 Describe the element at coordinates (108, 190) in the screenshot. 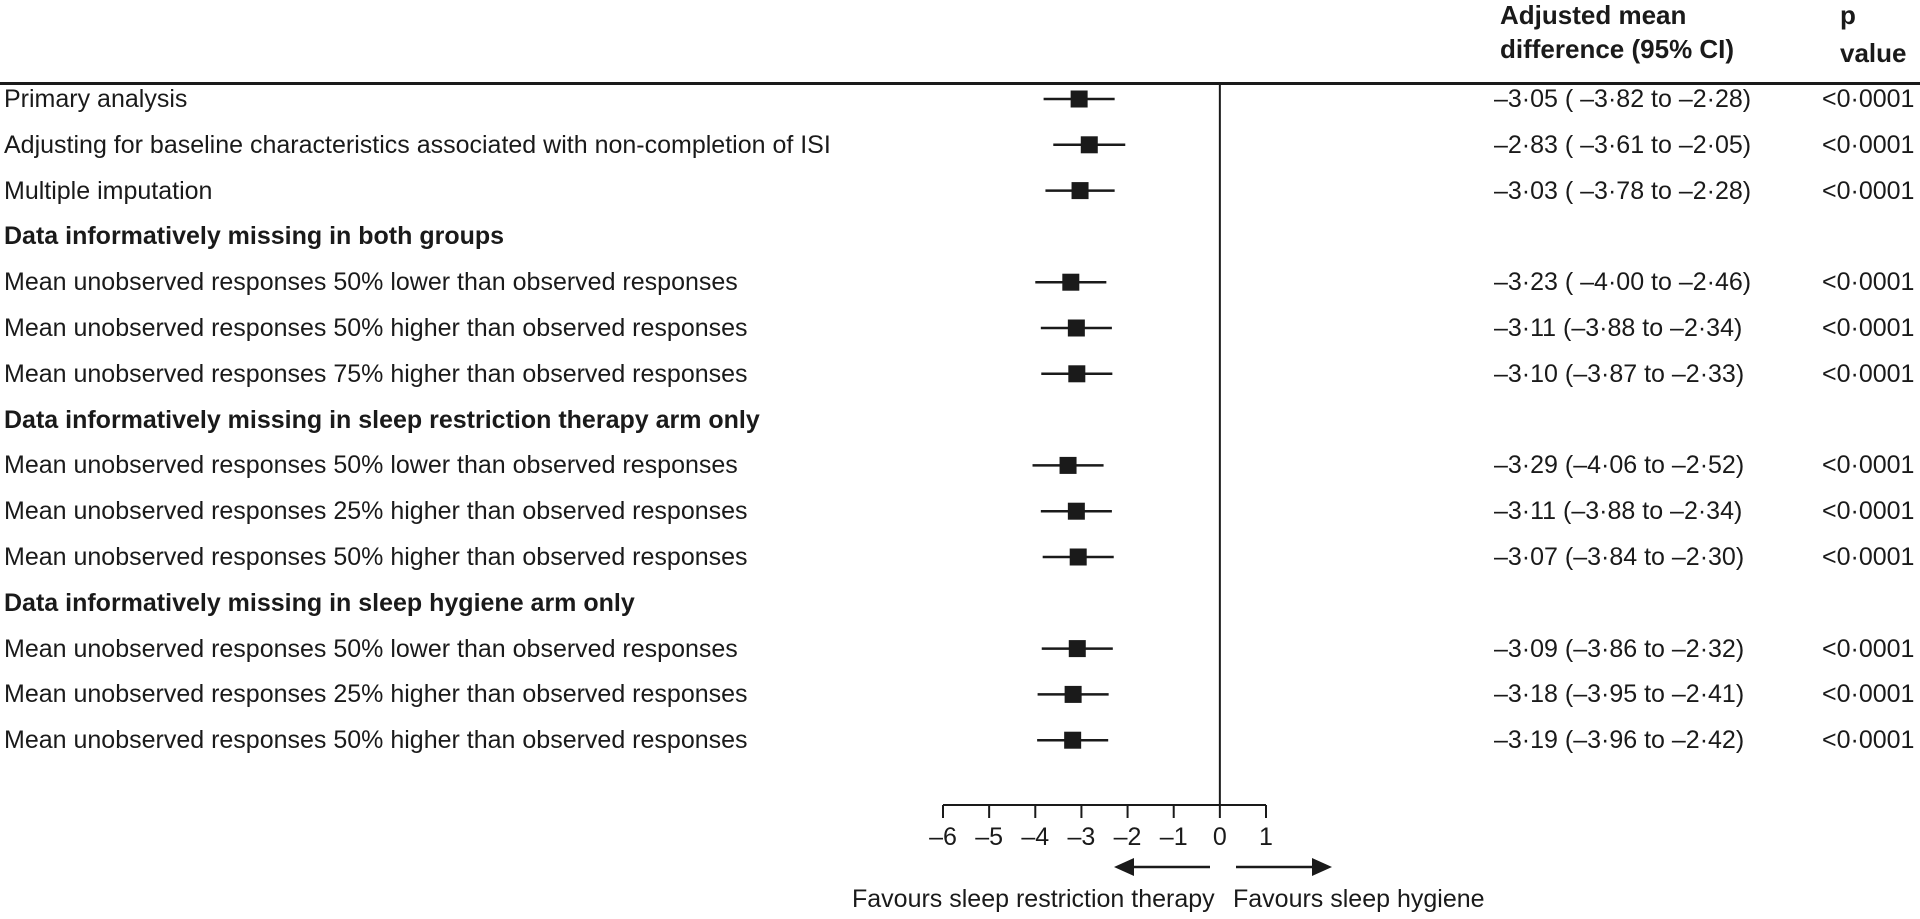

I see `row-label: Multiple imputation` at that location.